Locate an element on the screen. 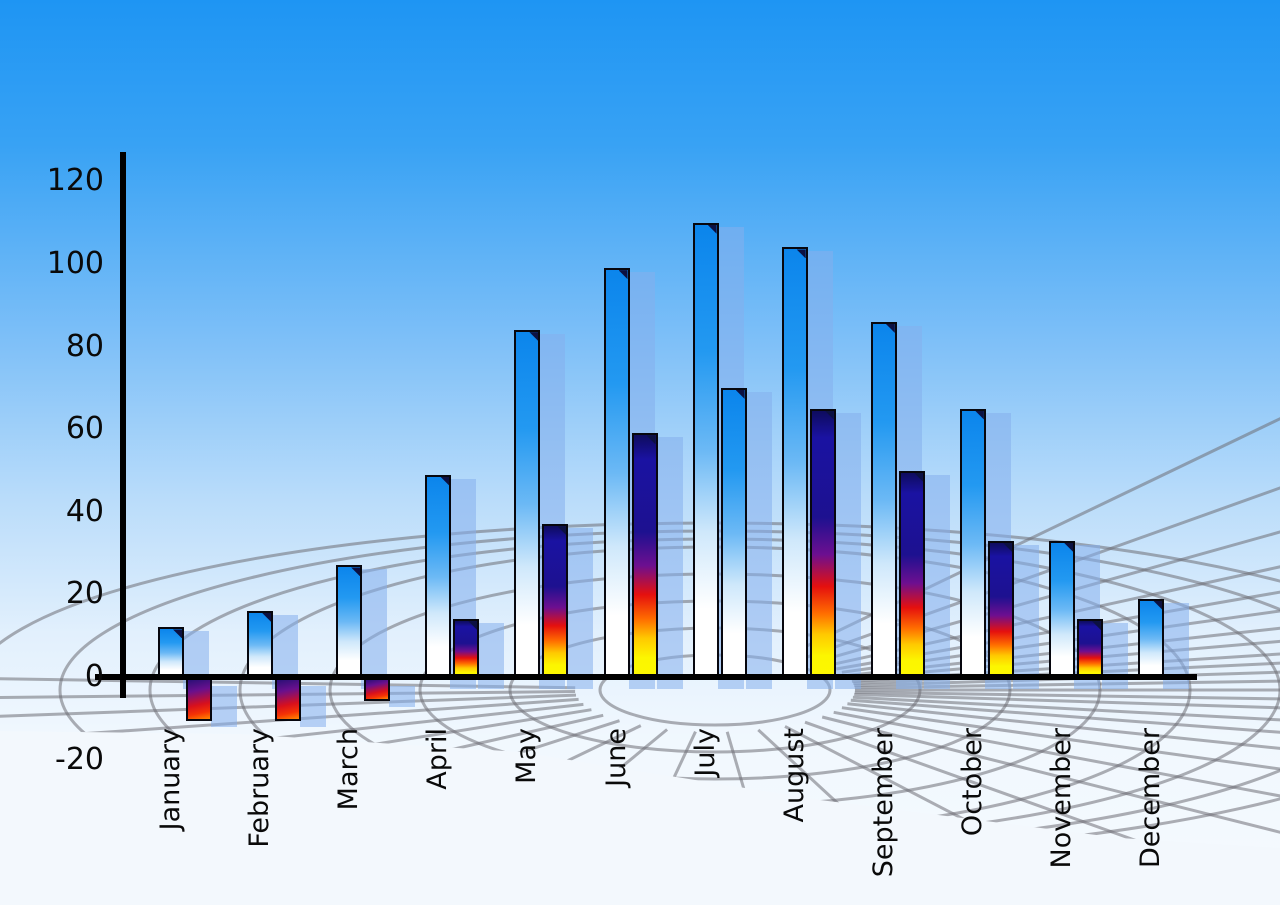  bar-august-secondary is located at coordinates (822, 542).